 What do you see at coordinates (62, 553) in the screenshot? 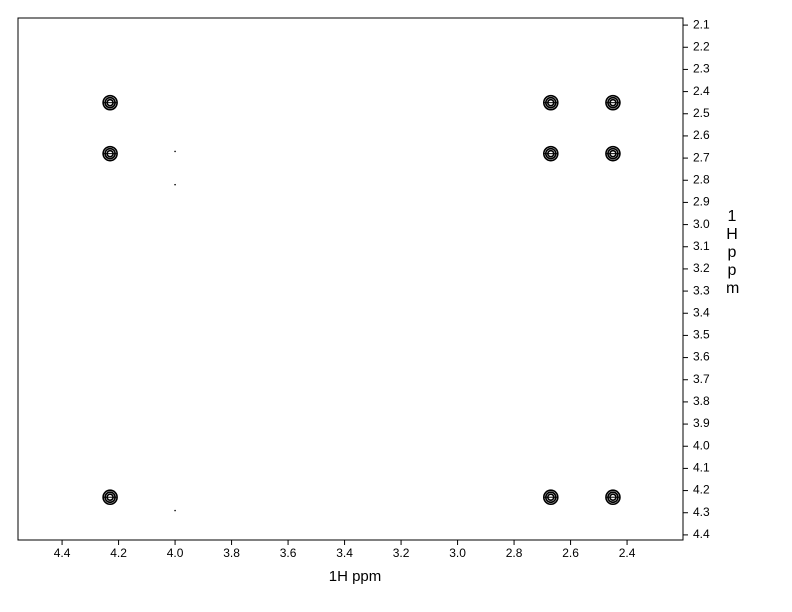
I see `x-tick-label: 4.4` at bounding box center [62, 553].